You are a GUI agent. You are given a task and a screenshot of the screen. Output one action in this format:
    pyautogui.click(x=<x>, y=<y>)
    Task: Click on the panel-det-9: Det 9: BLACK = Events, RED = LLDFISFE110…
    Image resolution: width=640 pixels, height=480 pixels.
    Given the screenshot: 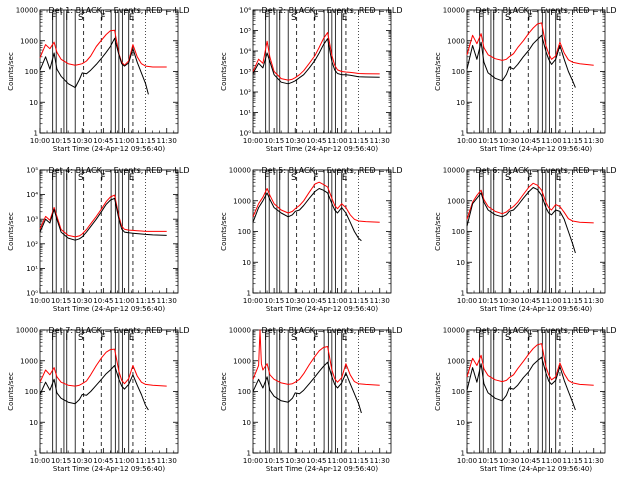 What is the action you would take?
    pyautogui.click(x=525, y=399)
    